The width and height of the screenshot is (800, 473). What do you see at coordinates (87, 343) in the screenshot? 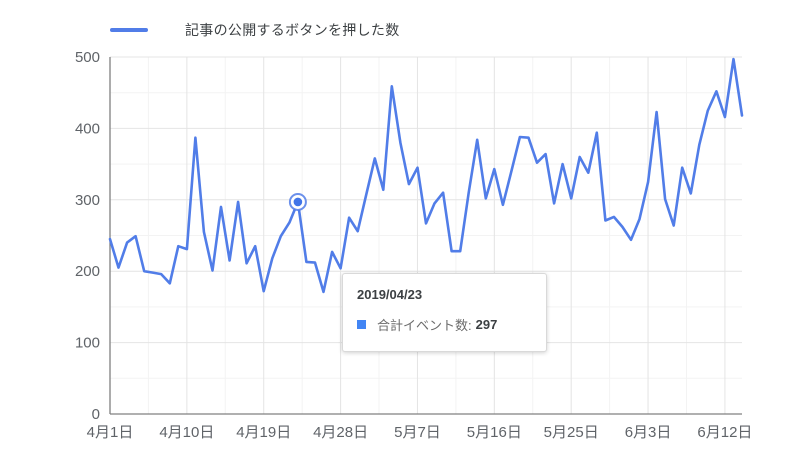
I see `y-axis-label: 100` at bounding box center [87, 343].